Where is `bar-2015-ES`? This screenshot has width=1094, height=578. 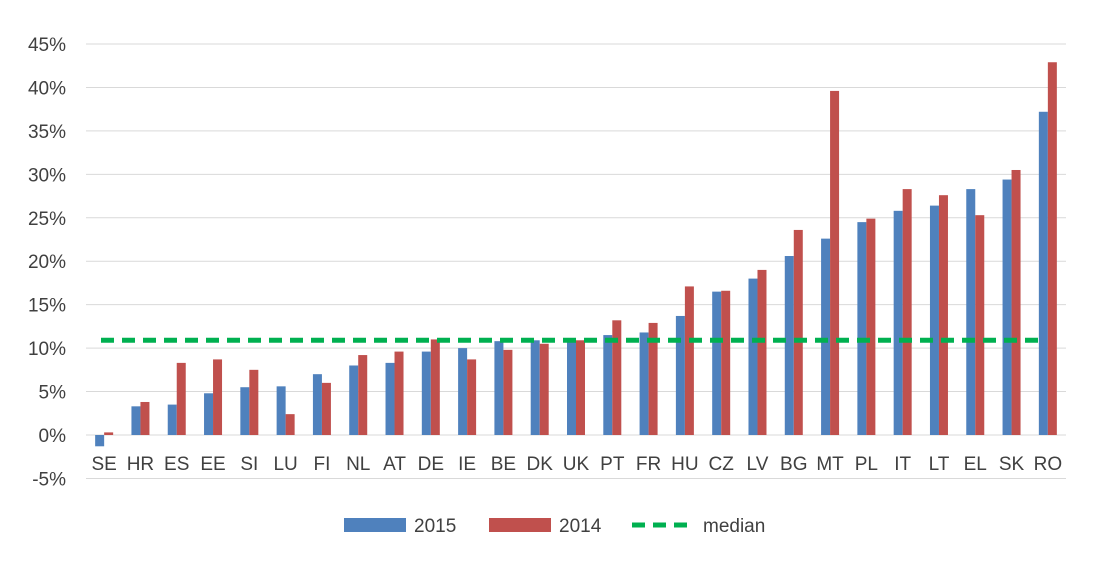 bar-2015-ES is located at coordinates (172, 419).